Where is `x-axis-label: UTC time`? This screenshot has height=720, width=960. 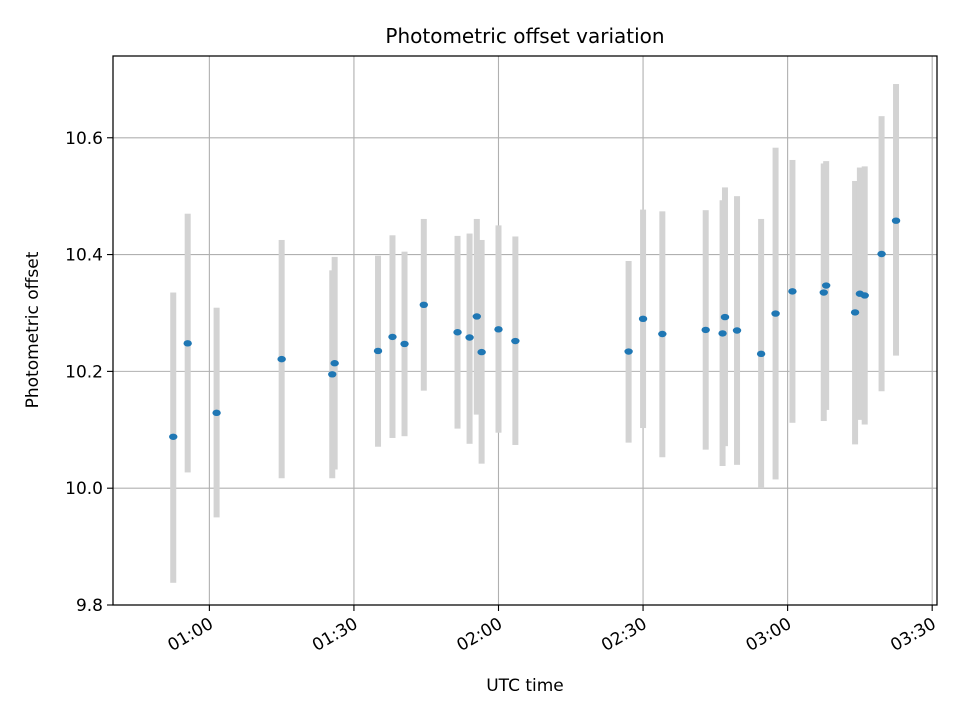
x-axis-label: UTC time is located at coordinates (525, 686).